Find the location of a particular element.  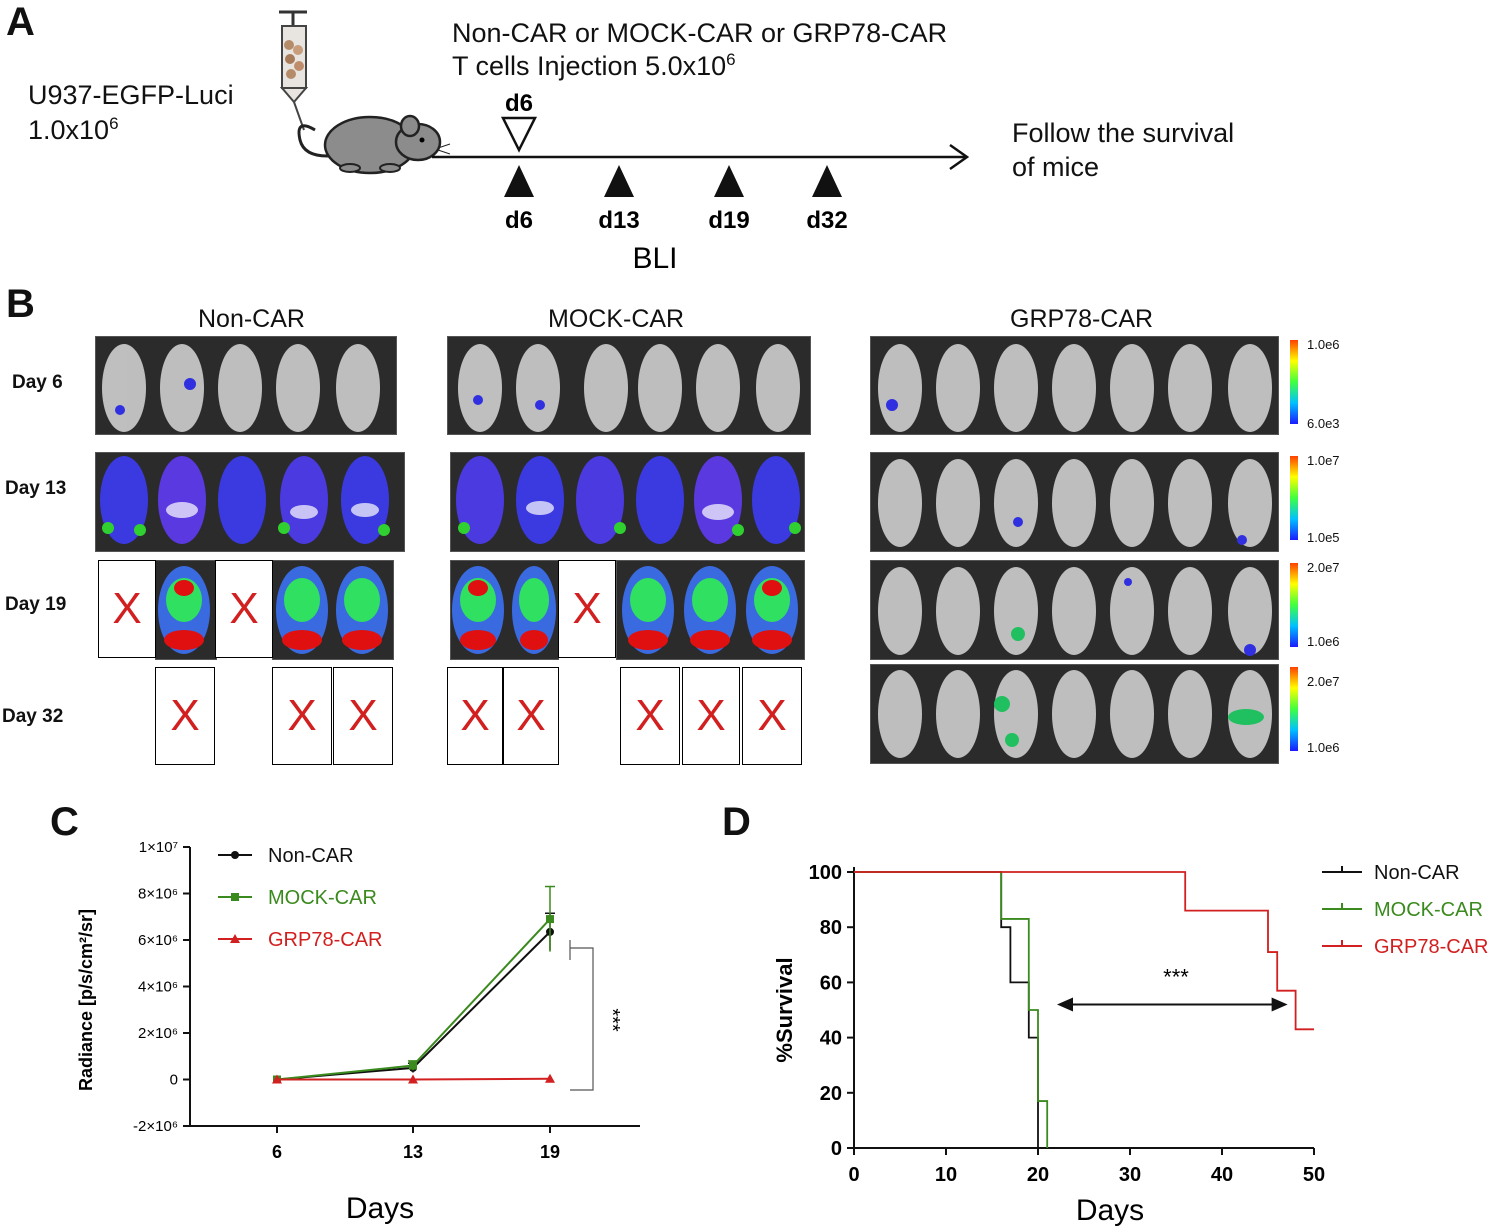

timeline-diagram: d6 d6 d13 d19 d32 BLI is located at coordinates (624, 142).